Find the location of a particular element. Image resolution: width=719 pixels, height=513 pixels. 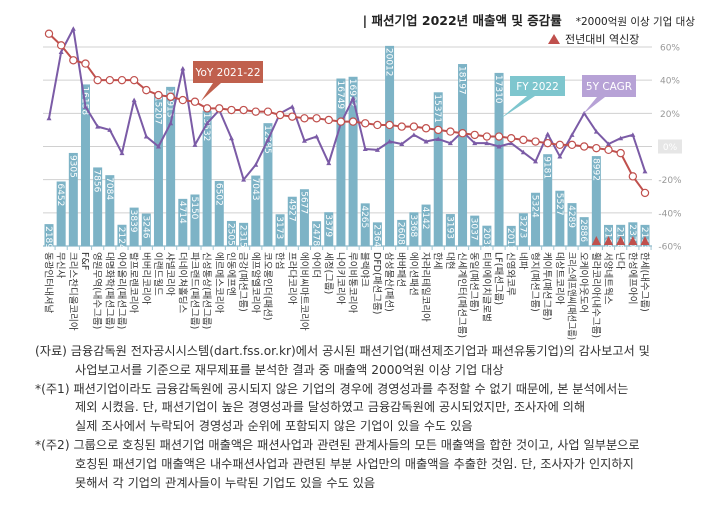

x-category-label: 영원무역(내수그룹) is located at coordinates (96, 290).